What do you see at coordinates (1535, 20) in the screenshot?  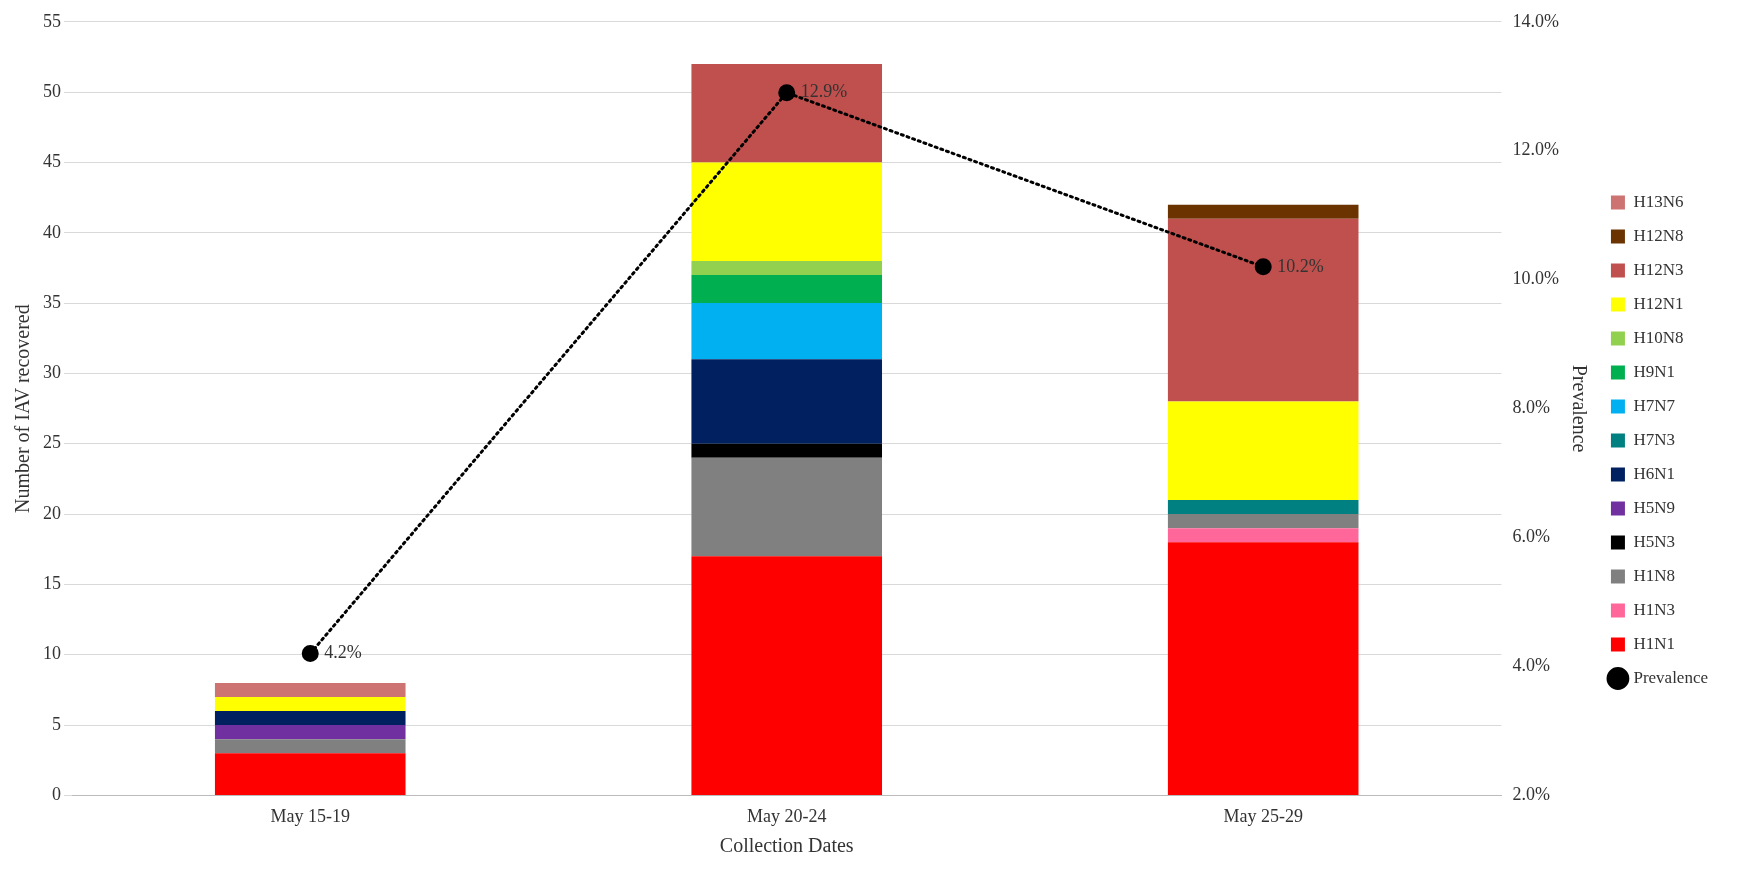 I see `y2-tick-label: 14.0%` at bounding box center [1535, 20].